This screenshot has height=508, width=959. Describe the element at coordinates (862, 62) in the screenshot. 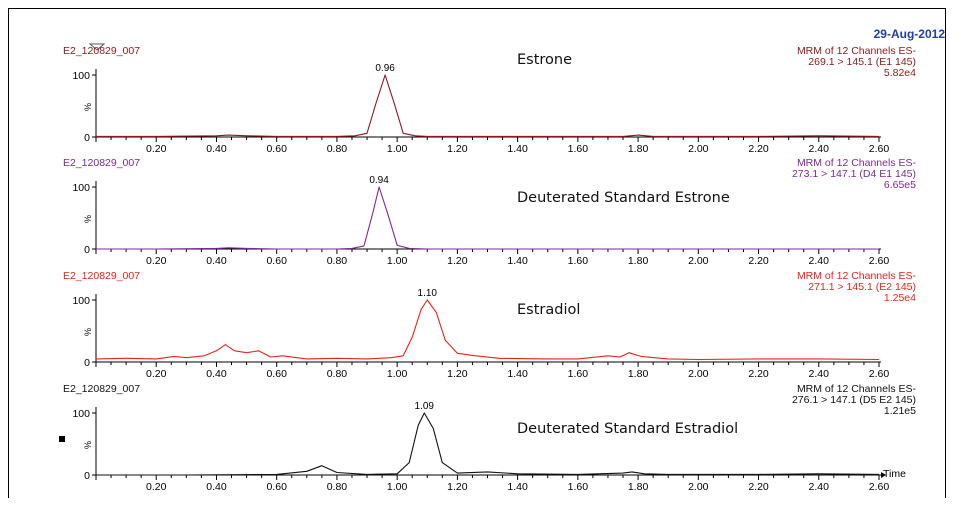

I see `channel-line: 269.1 > 145.1 (E1 145)` at that location.